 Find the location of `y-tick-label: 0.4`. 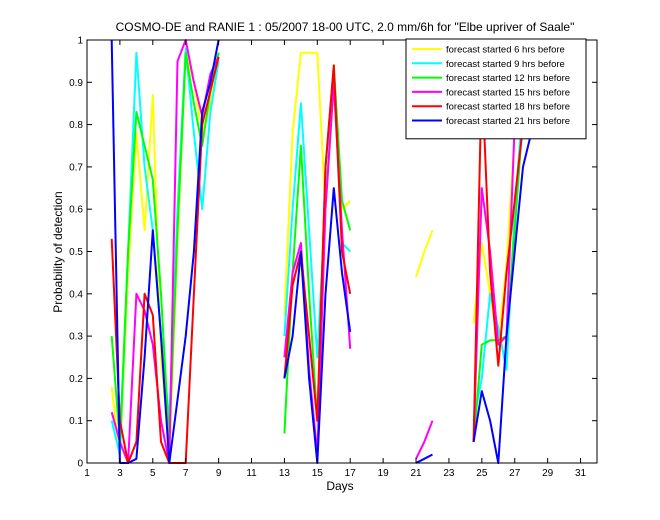

y-tick-label: 0.4 is located at coordinates (76, 294).